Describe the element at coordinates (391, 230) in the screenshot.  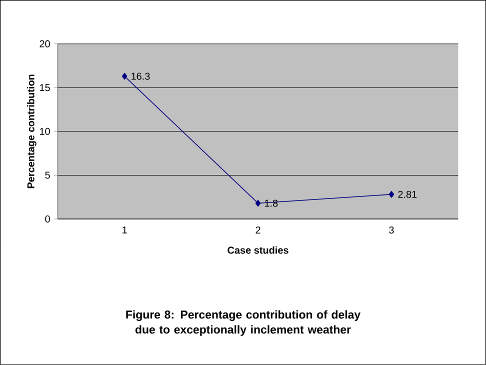
I see `x-tick-label: 3` at that location.